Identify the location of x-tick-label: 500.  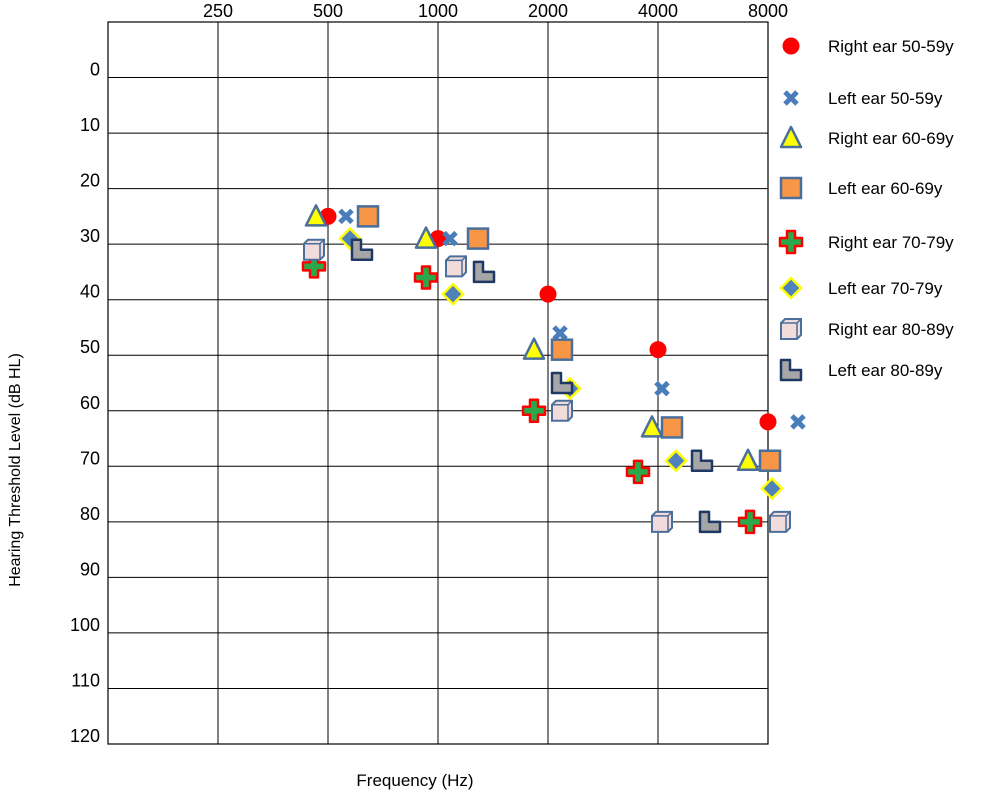
(328, 11).